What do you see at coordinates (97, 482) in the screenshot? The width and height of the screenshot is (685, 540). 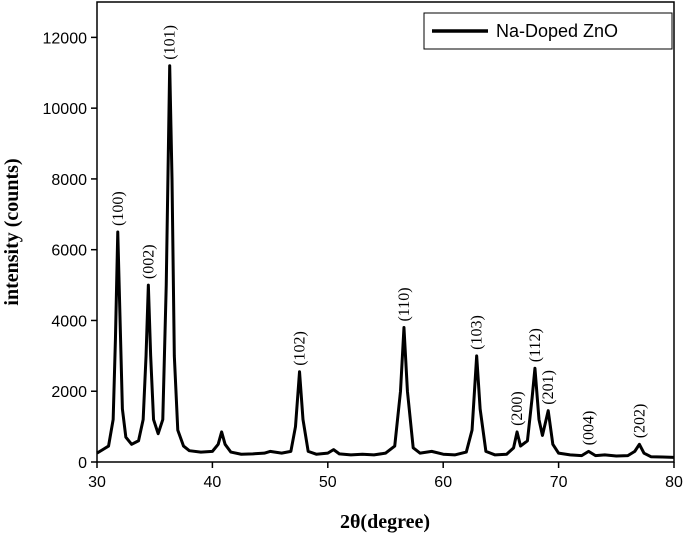 I see `x-tick-label: 30` at bounding box center [97, 482].